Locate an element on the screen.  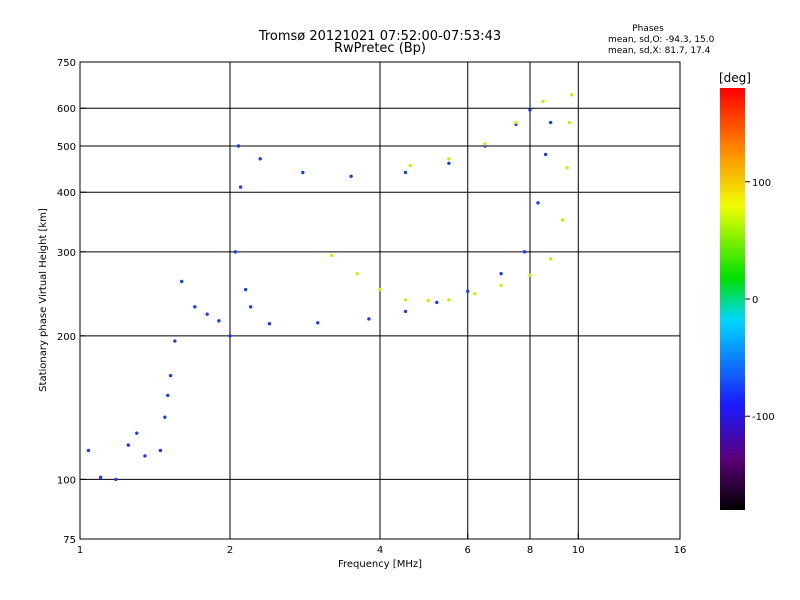
x-tick-label: 16 is located at coordinates (680, 550).